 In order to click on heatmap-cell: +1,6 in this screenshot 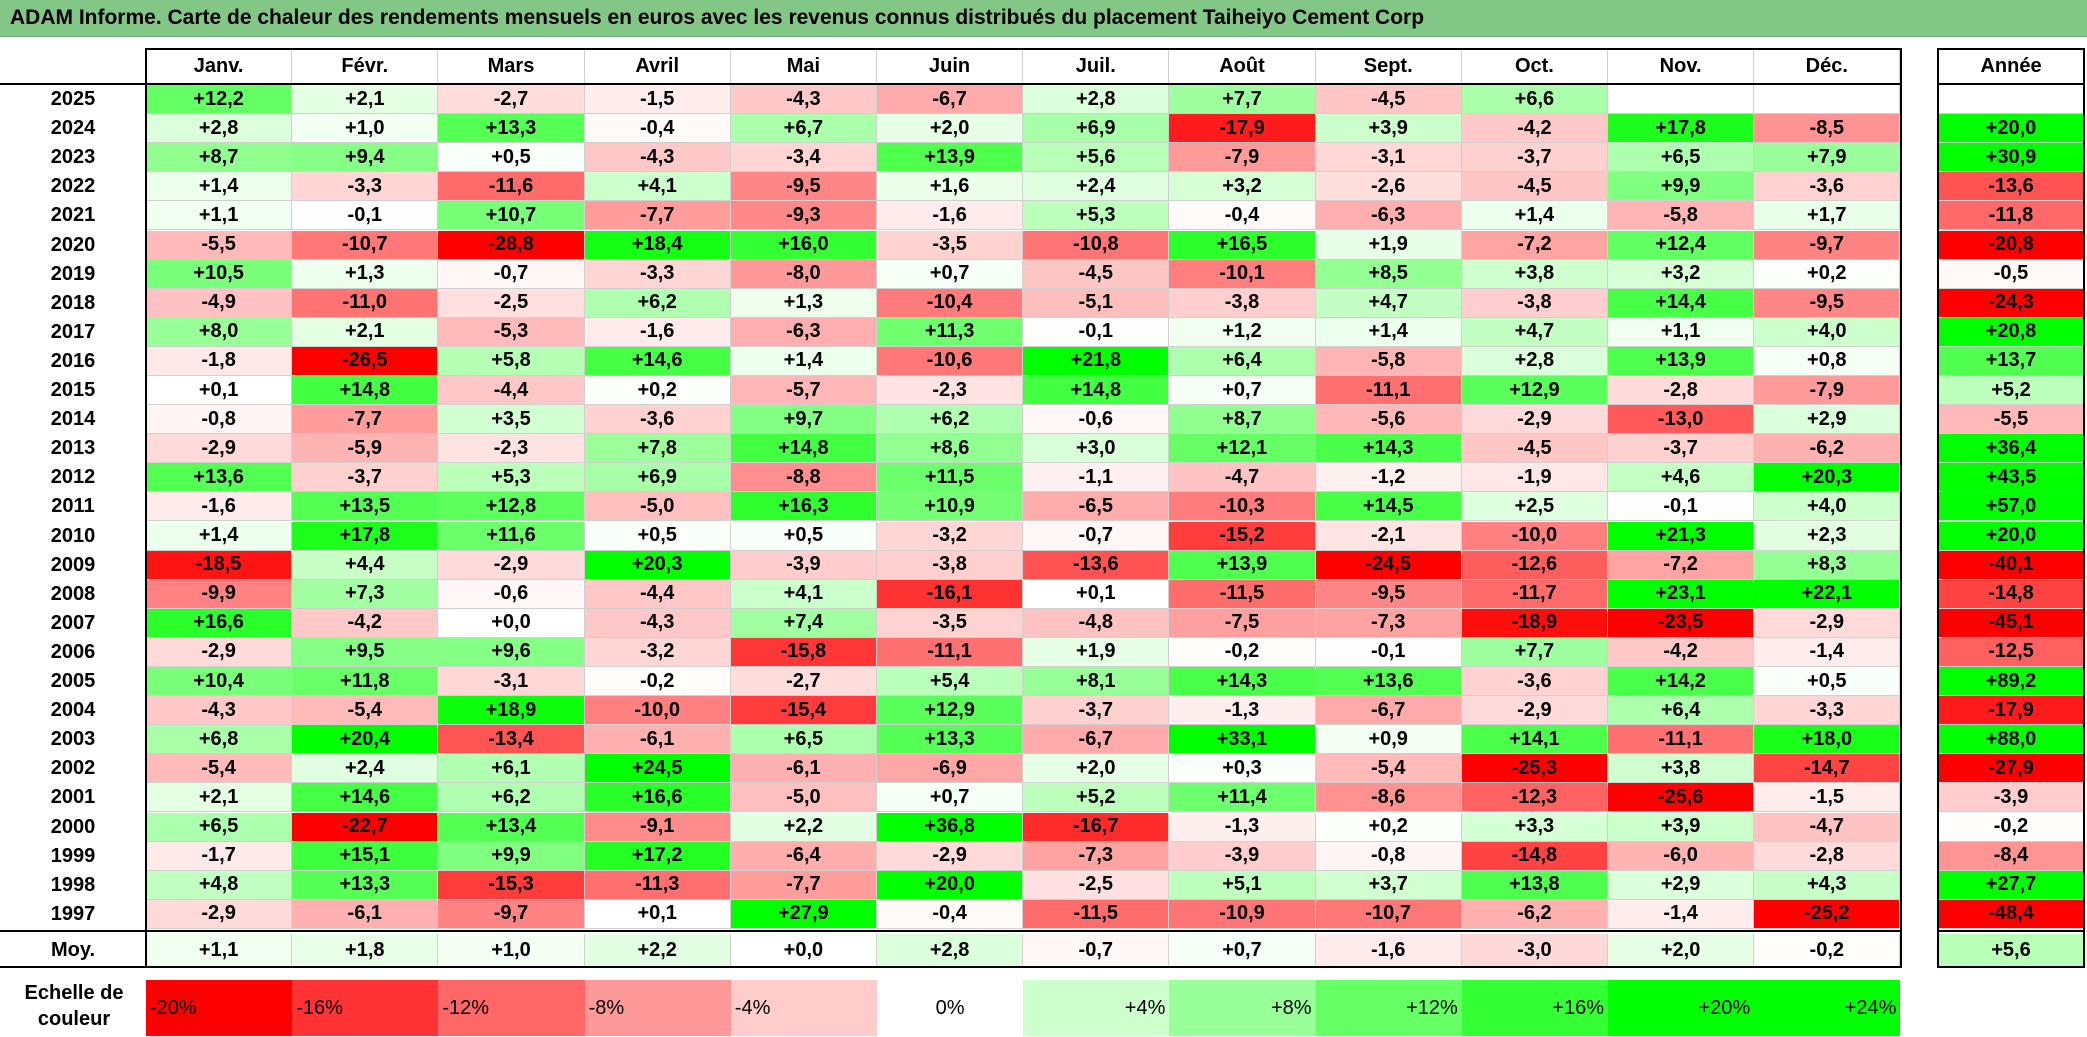, I will do `click(950, 187)`.